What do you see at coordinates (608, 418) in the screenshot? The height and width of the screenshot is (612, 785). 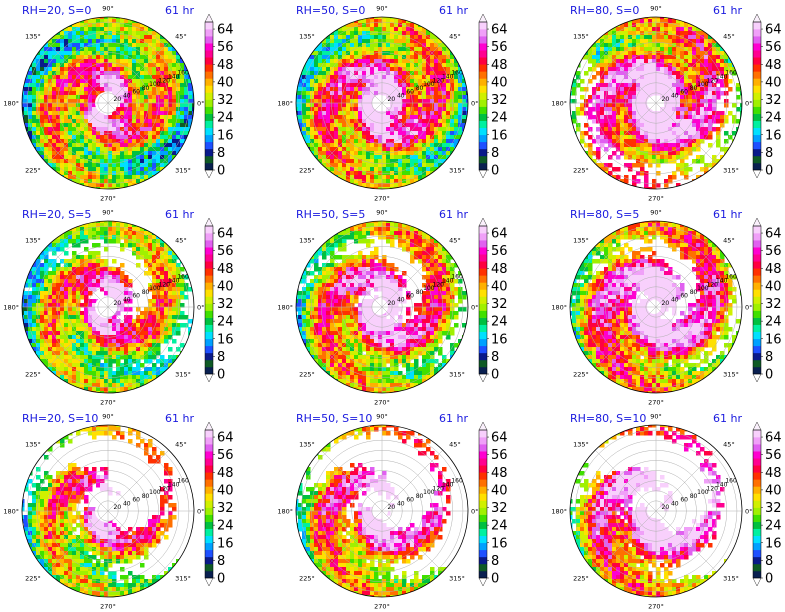 I see `panel-title: RH=80, S=10` at bounding box center [608, 418].